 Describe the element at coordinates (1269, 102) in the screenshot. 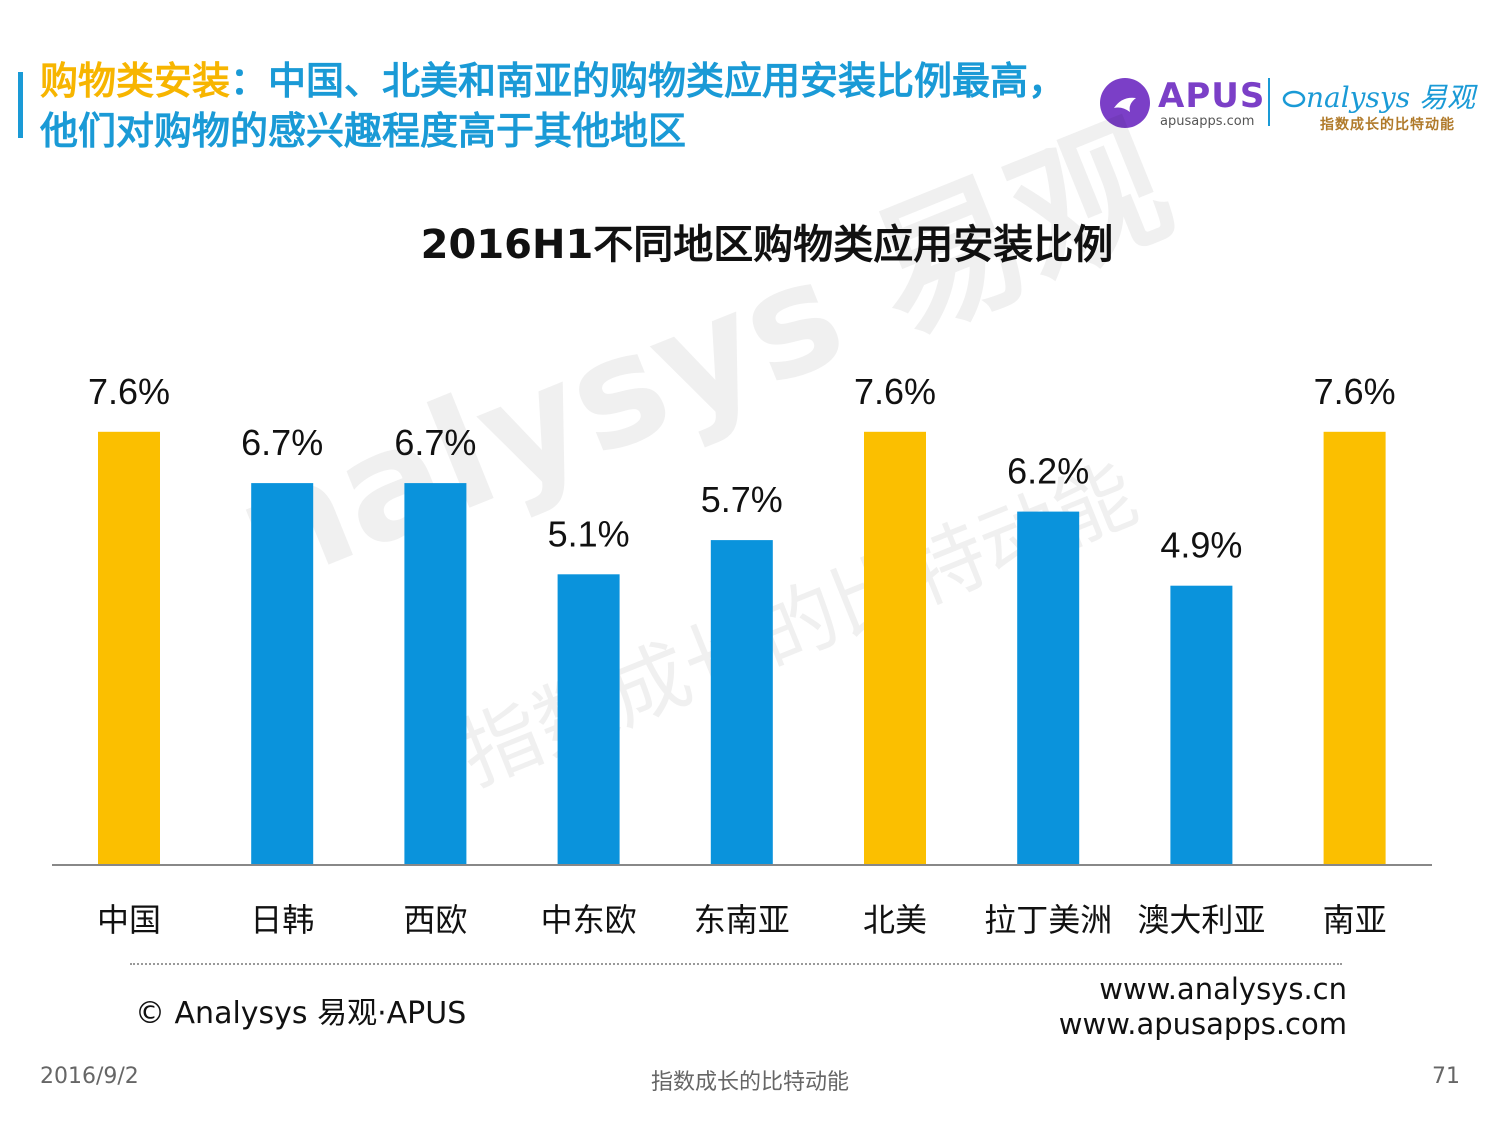

I see `logo-divider` at that location.